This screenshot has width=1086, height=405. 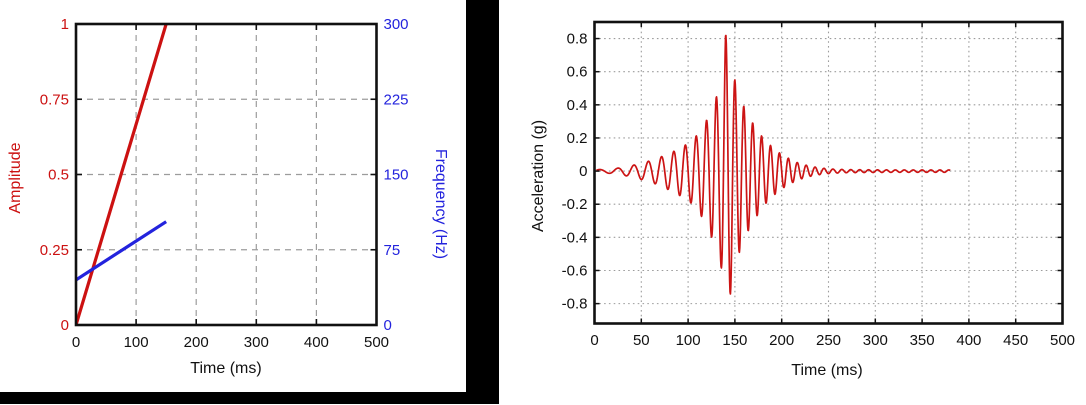 I want to click on frequency-tick-label: 150, so click(x=396, y=175).